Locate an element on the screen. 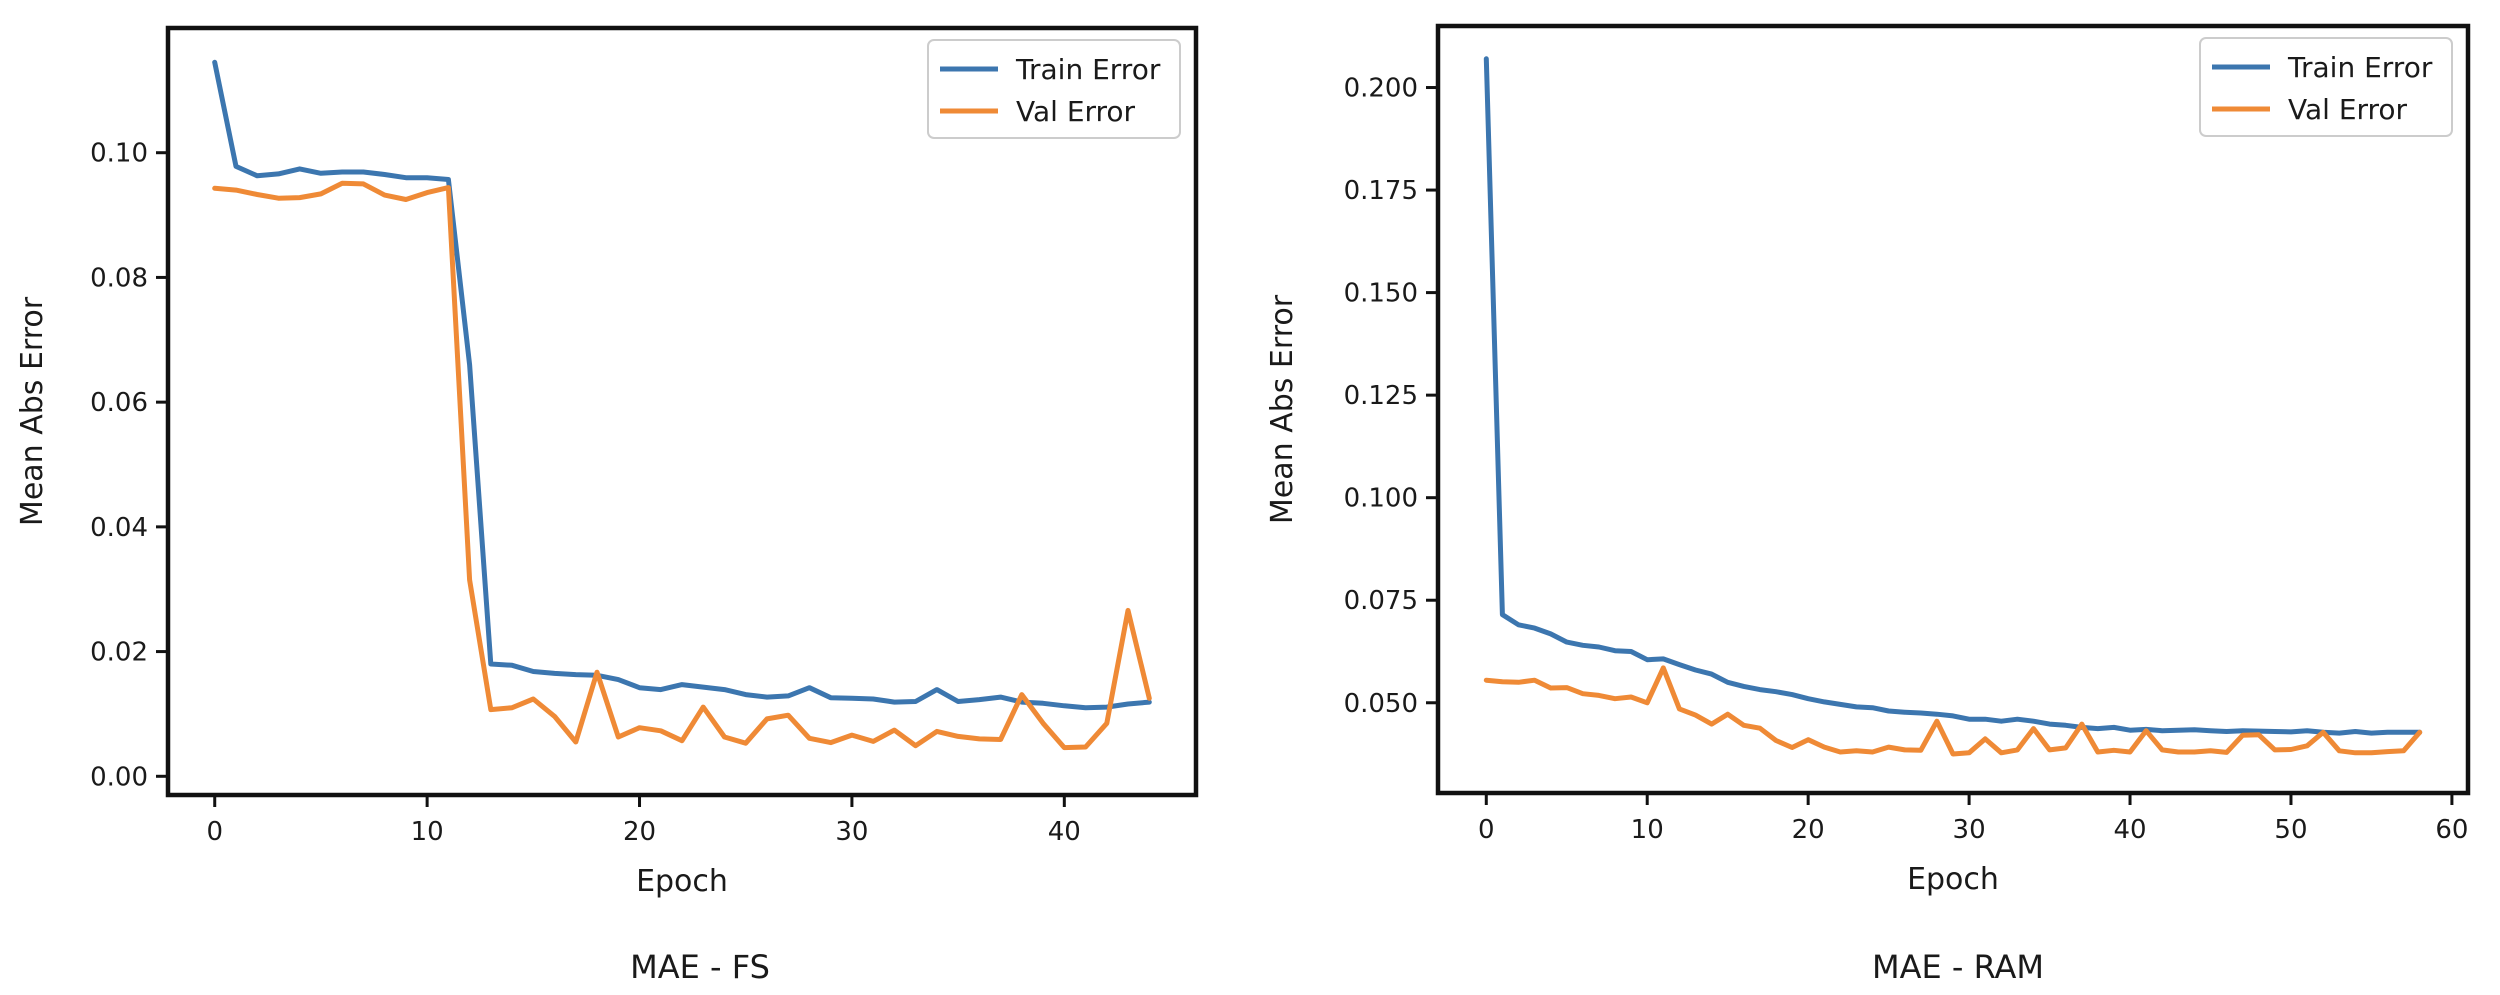 The height and width of the screenshot is (995, 2500). y-axis-label: Mean Abs Error is located at coordinates (1282, 409).